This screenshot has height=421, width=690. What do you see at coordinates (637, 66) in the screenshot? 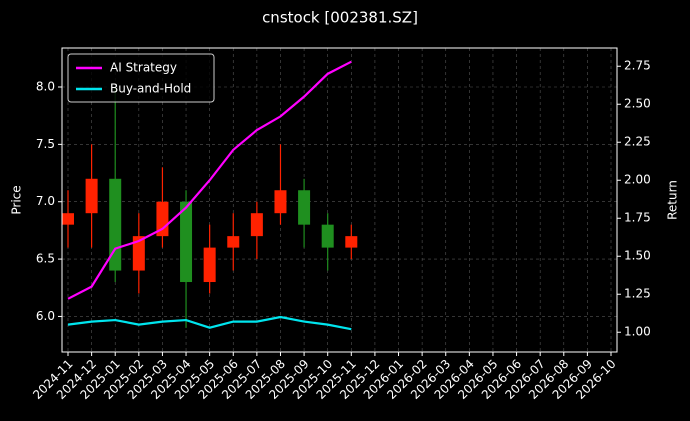
I see `y2-tick-label: 2.75` at bounding box center [637, 66].